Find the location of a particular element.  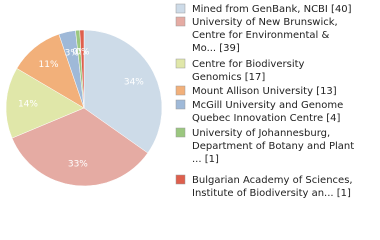

legend-label: Mo... [39] is located at coordinates (216, 48).